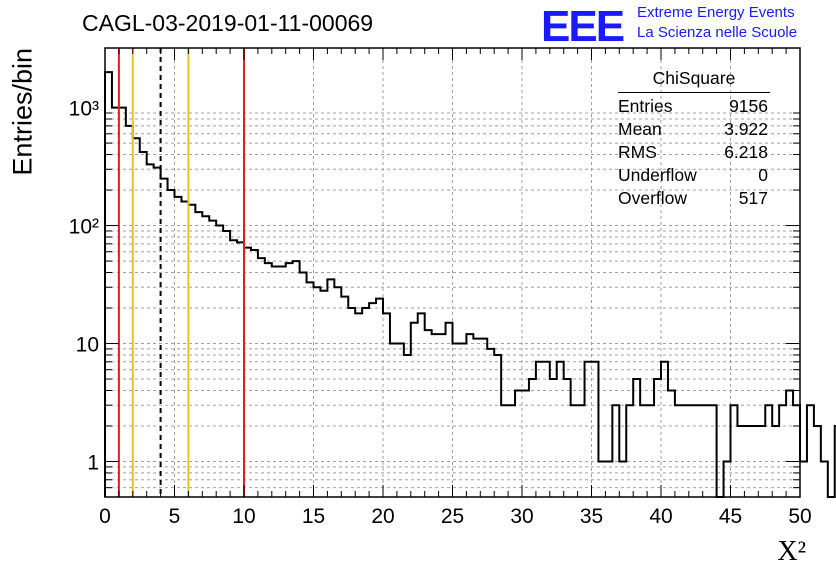  What do you see at coordinates (799, 516) in the screenshot?
I see `x-tick-label: 50` at bounding box center [799, 516].